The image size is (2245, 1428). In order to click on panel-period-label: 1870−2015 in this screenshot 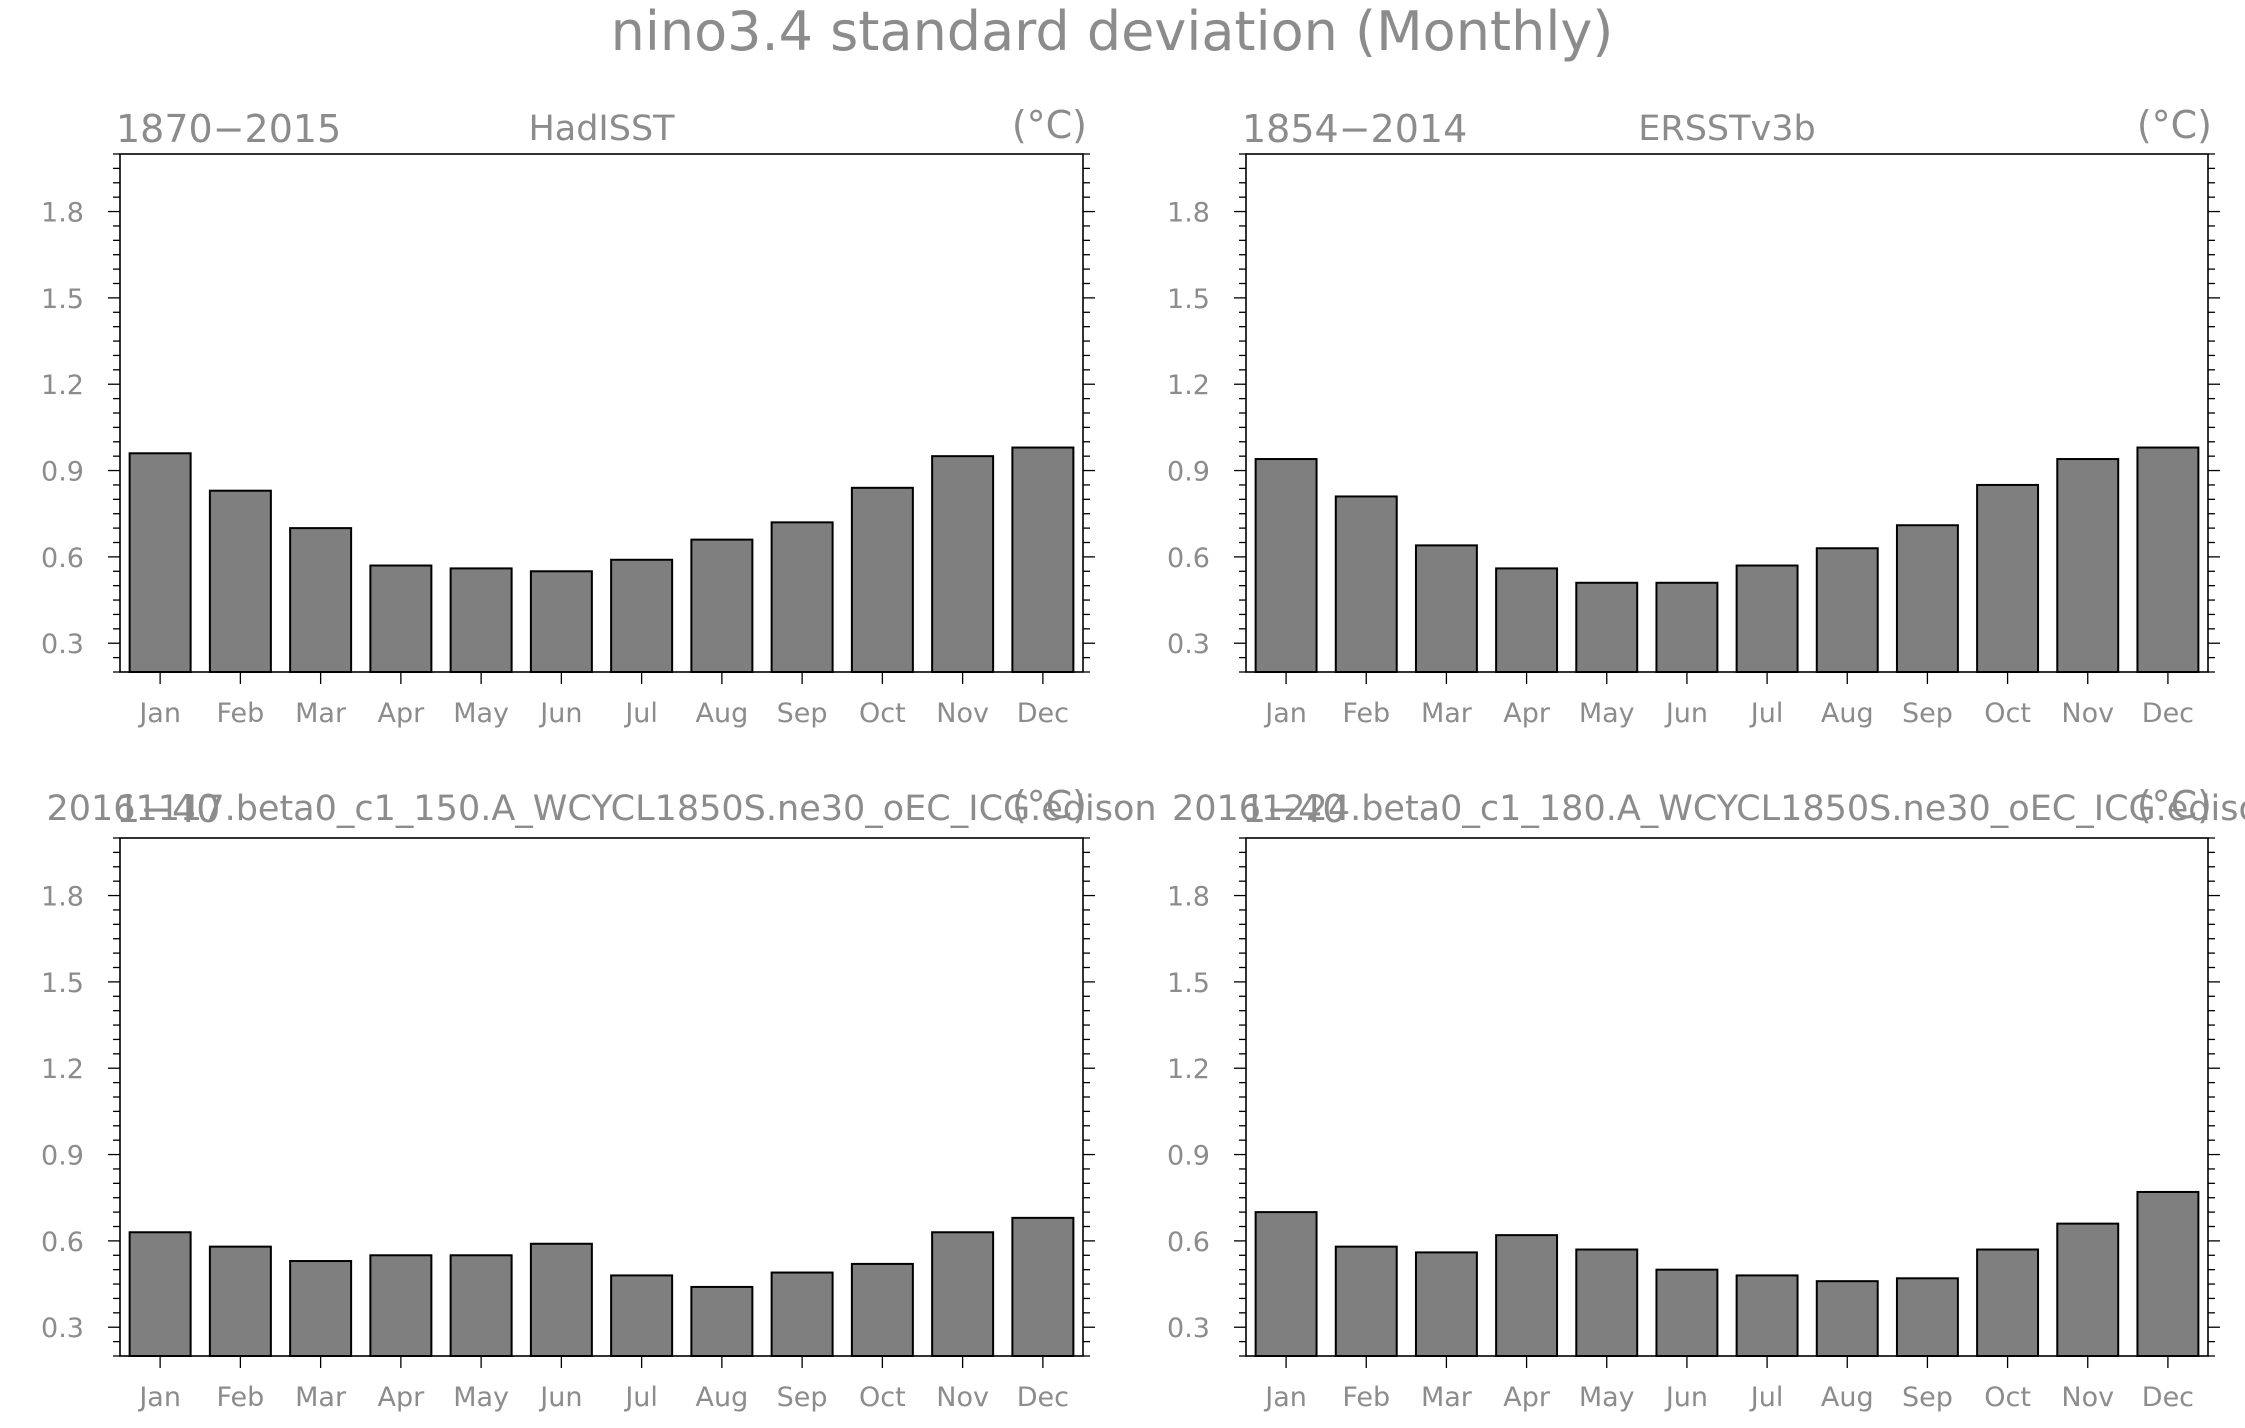, I will do `click(228, 129)`.